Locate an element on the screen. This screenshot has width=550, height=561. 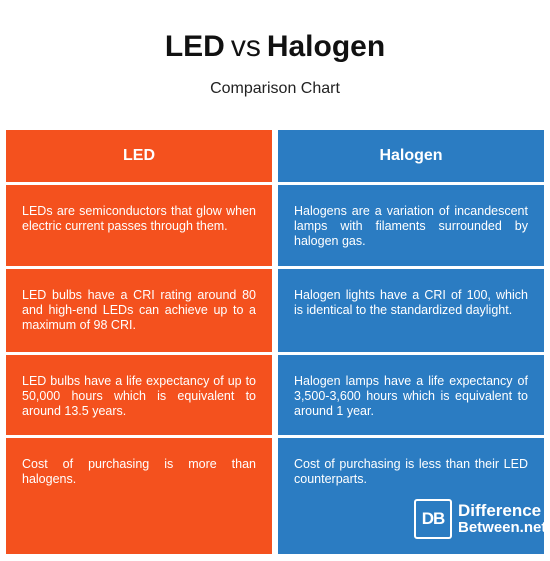
led-column-header: LED is located at coordinates (139, 157).